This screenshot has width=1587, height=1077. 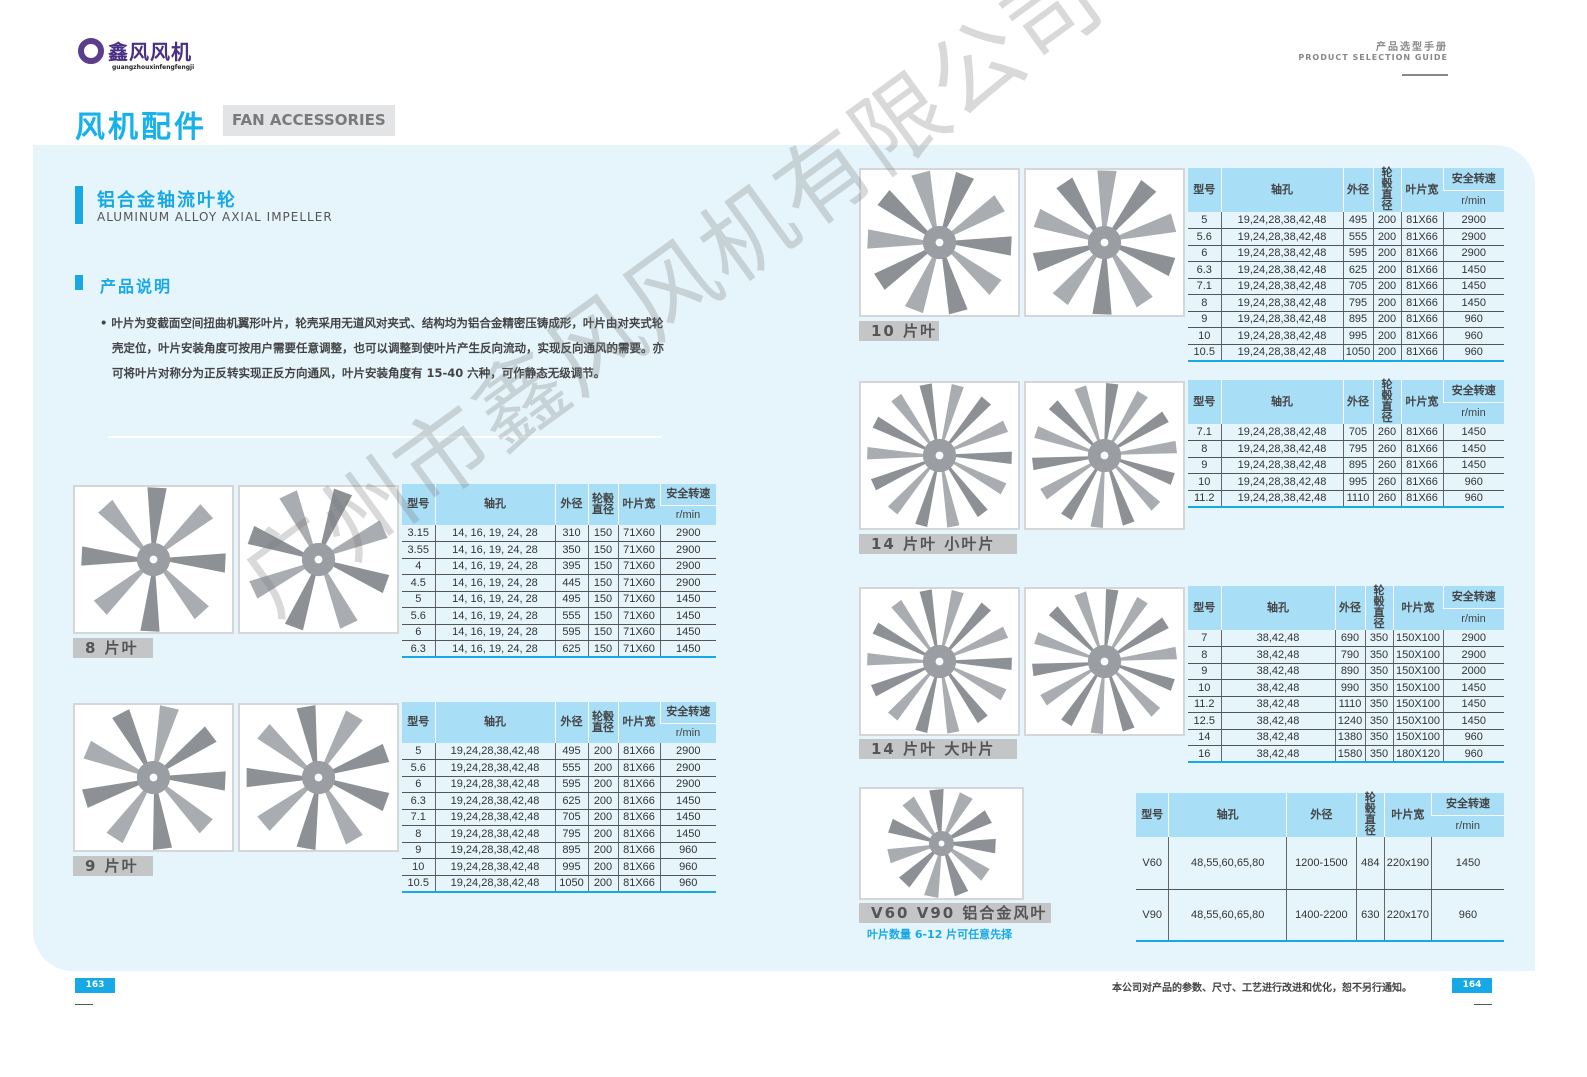 What do you see at coordinates (95, 985) in the screenshot?
I see `page-number-left: 163` at bounding box center [95, 985].